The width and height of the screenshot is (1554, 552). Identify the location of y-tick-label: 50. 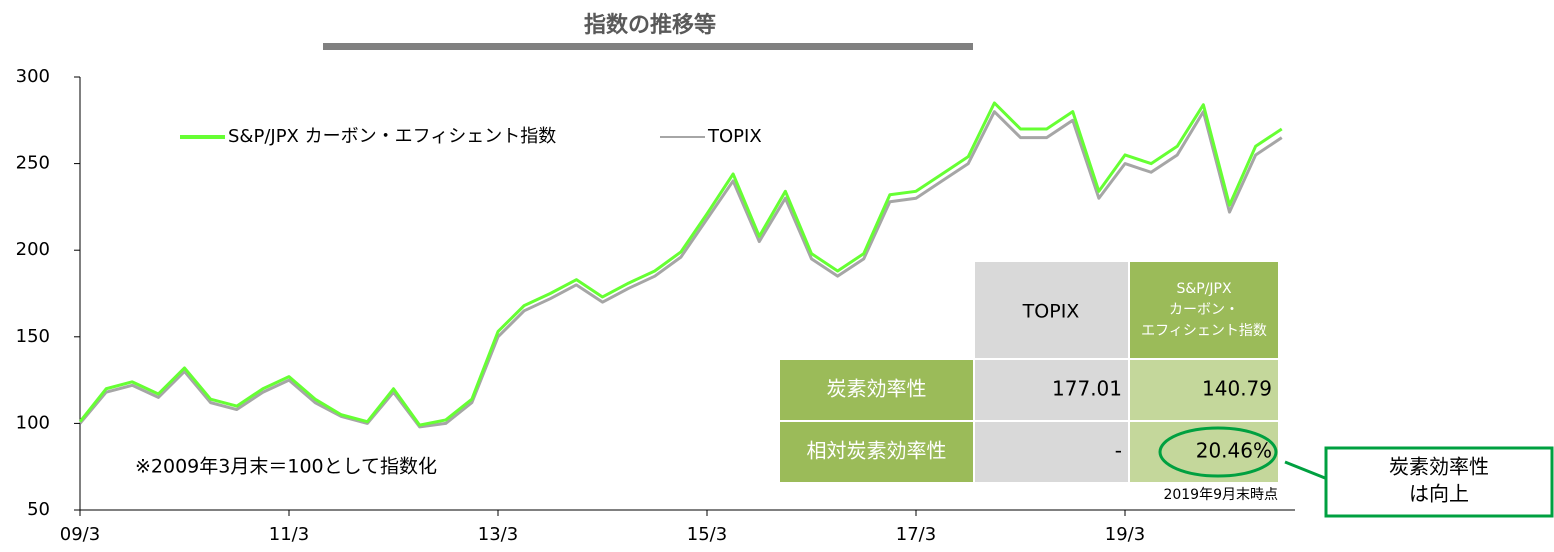
(38, 509).